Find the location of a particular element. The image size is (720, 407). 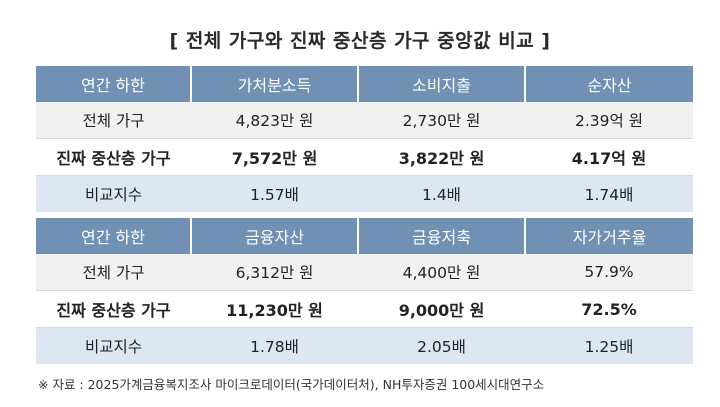

table-header-row: 연간 하한 금융자산 금융저축 자가거주율 is located at coordinates (364, 236).